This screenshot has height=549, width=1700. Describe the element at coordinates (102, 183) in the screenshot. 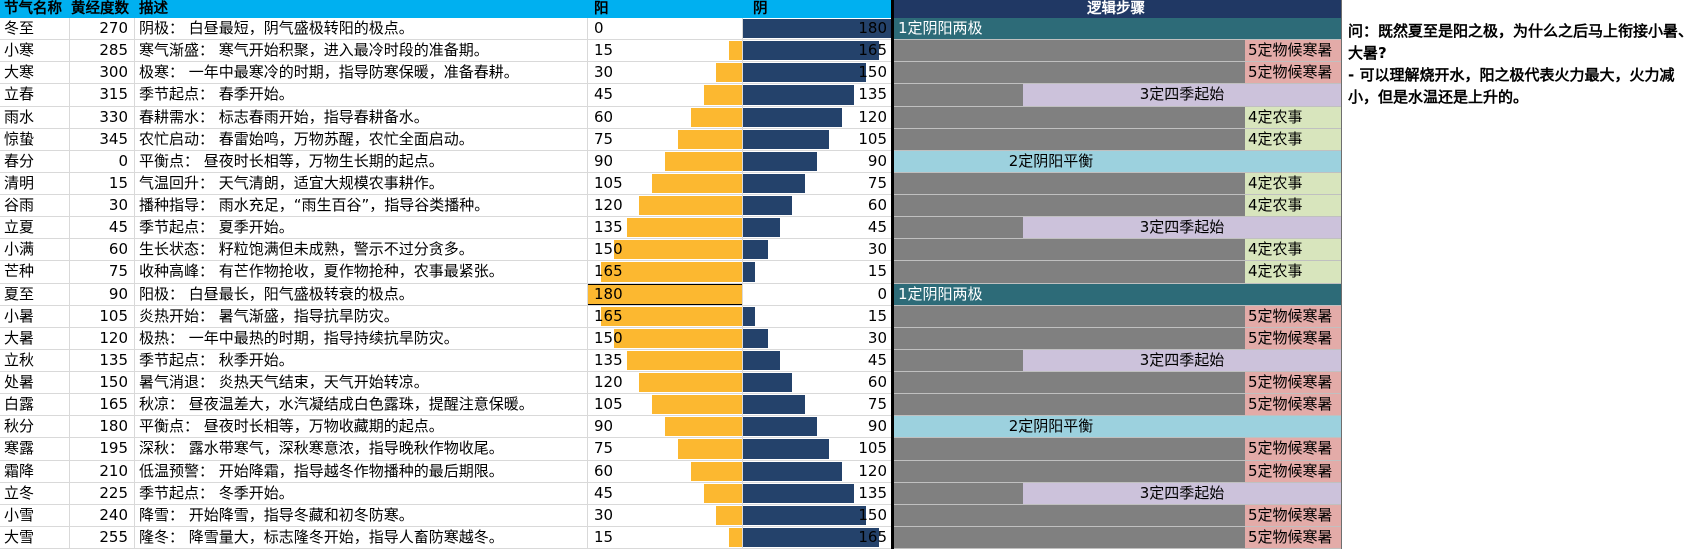

I see `degree-cell: 15` at that location.